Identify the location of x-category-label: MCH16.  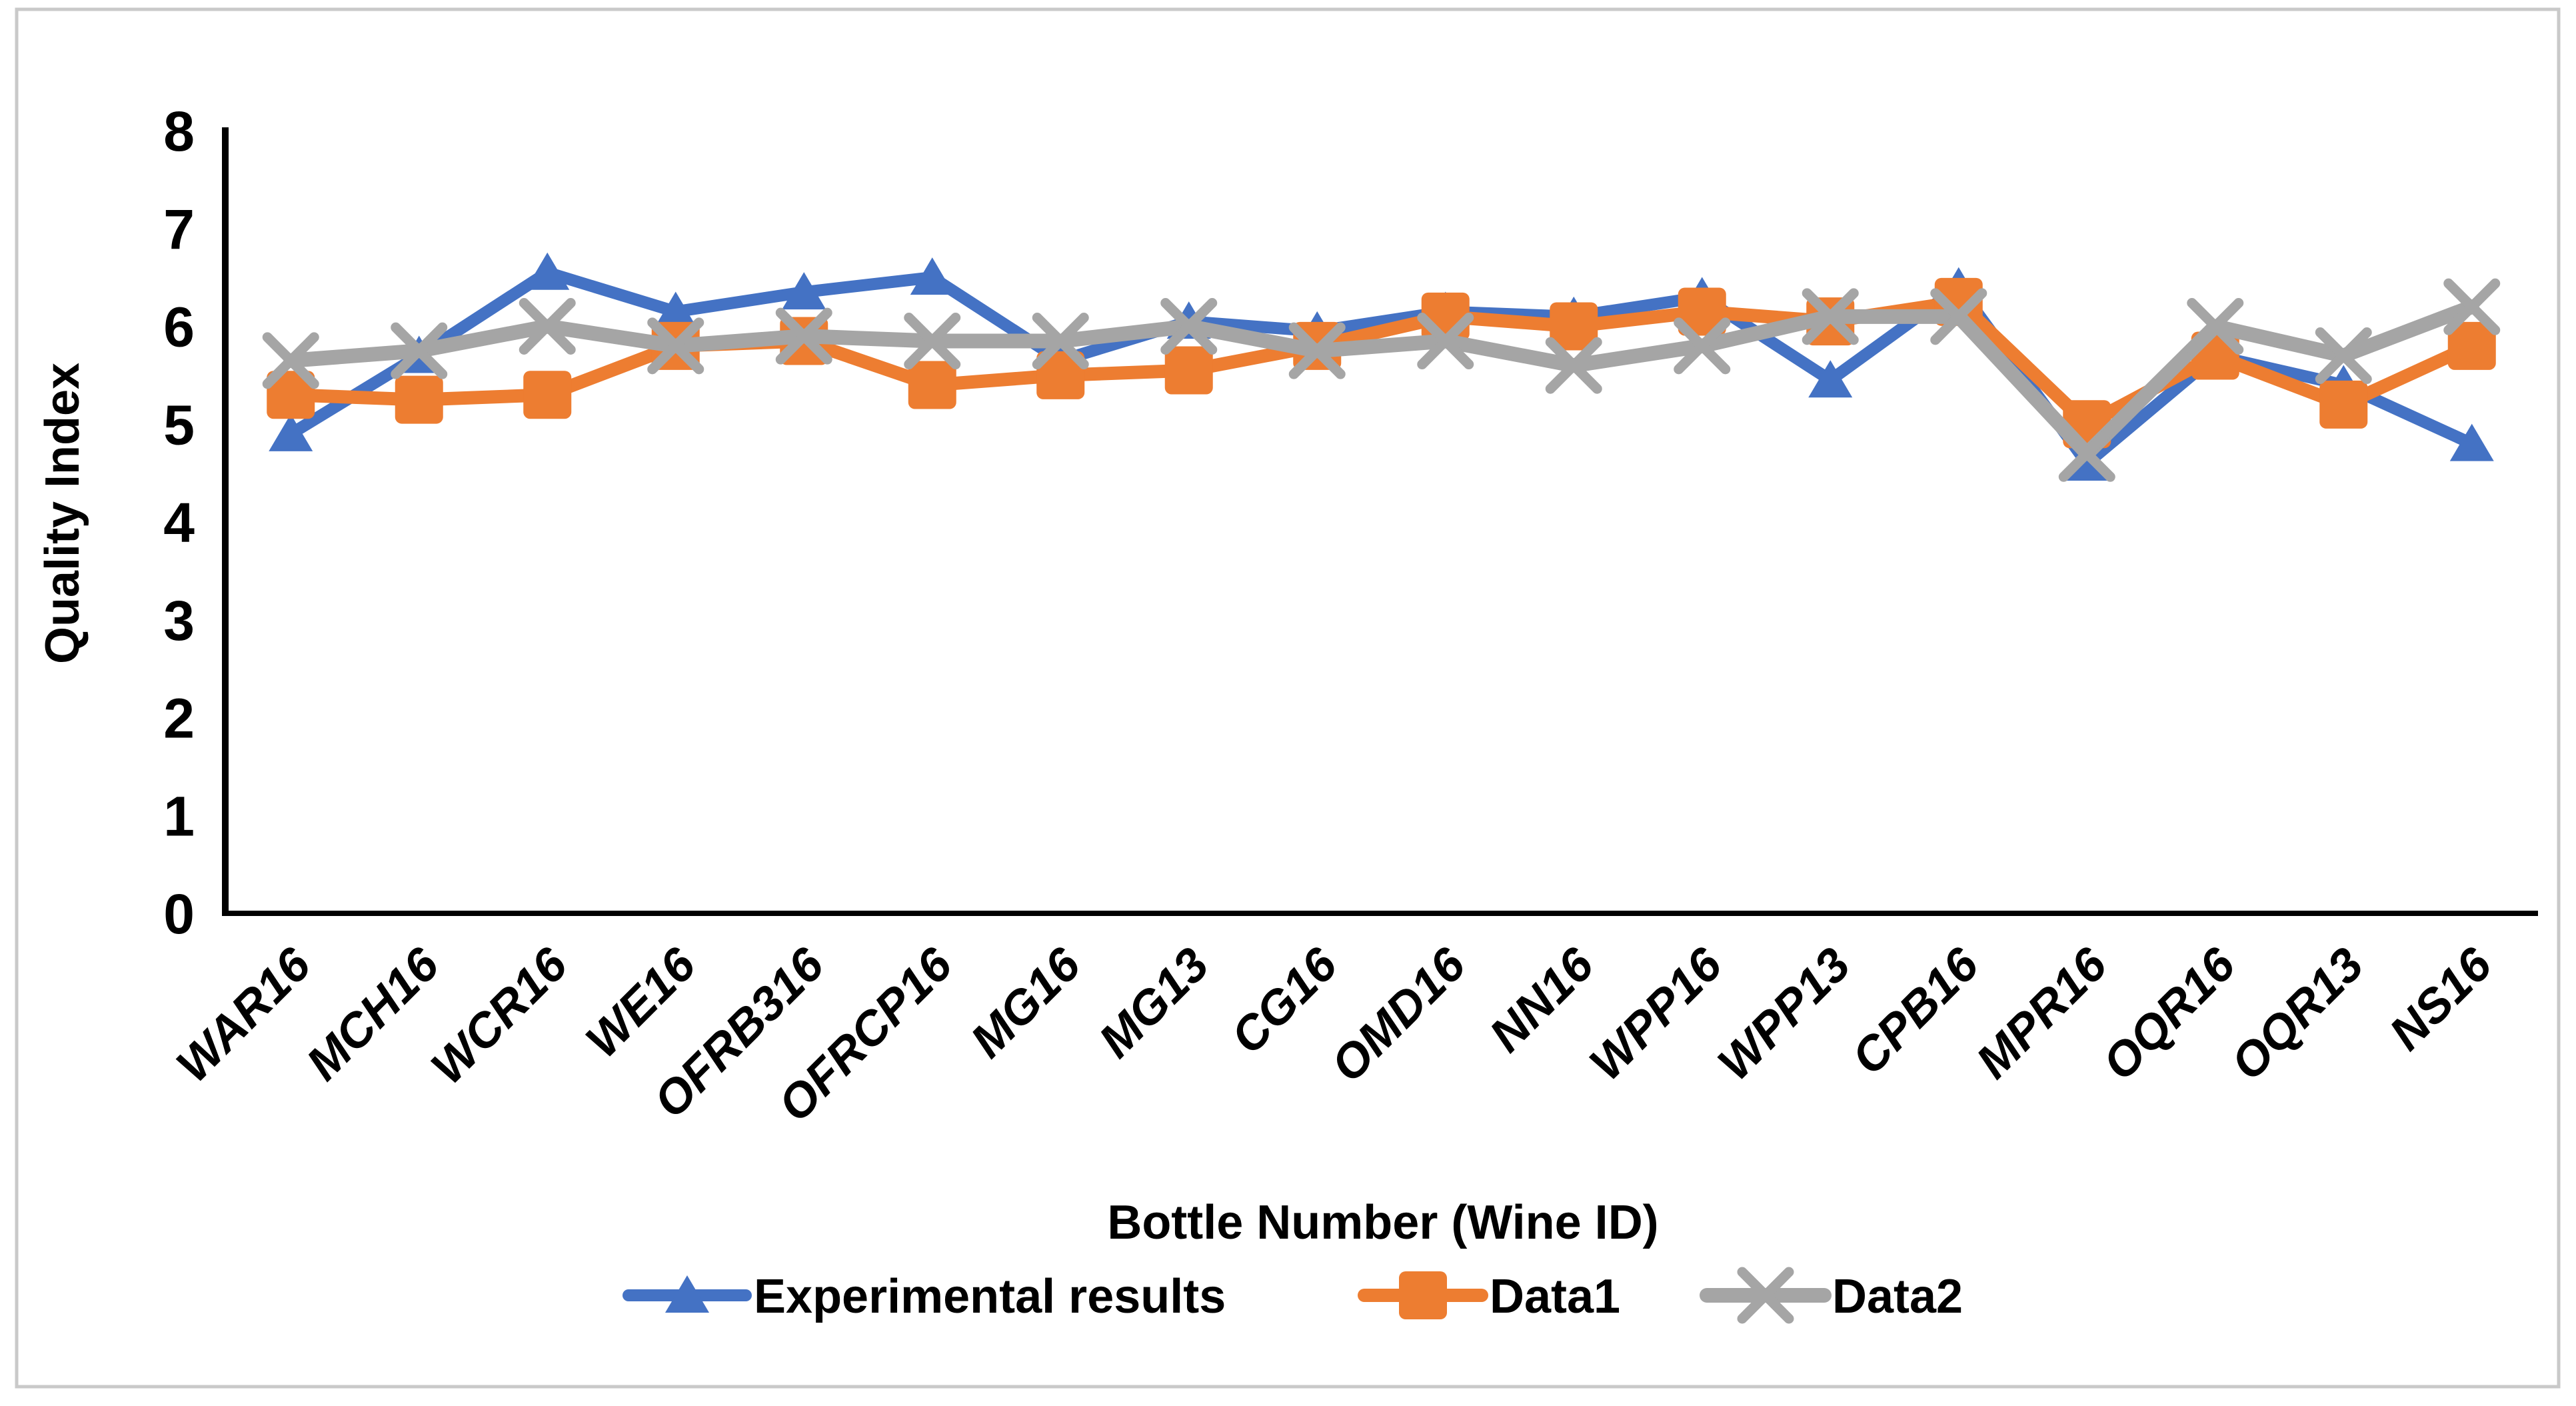
(374, 1014).